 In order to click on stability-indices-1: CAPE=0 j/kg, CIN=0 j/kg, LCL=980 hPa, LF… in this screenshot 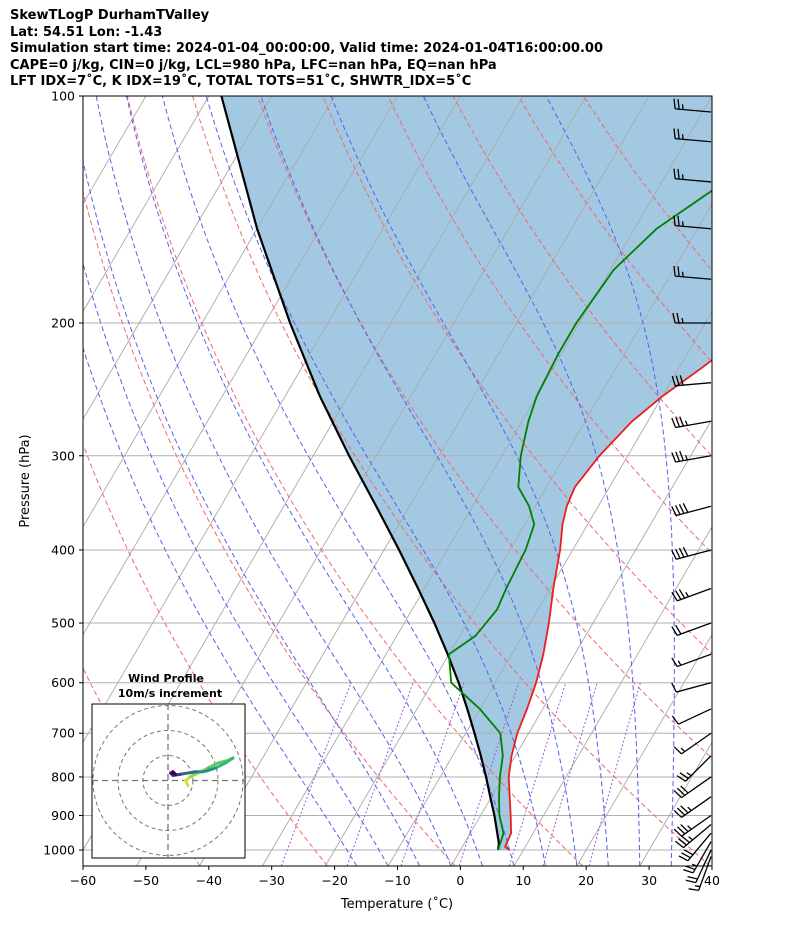, I will do `click(253, 65)`.